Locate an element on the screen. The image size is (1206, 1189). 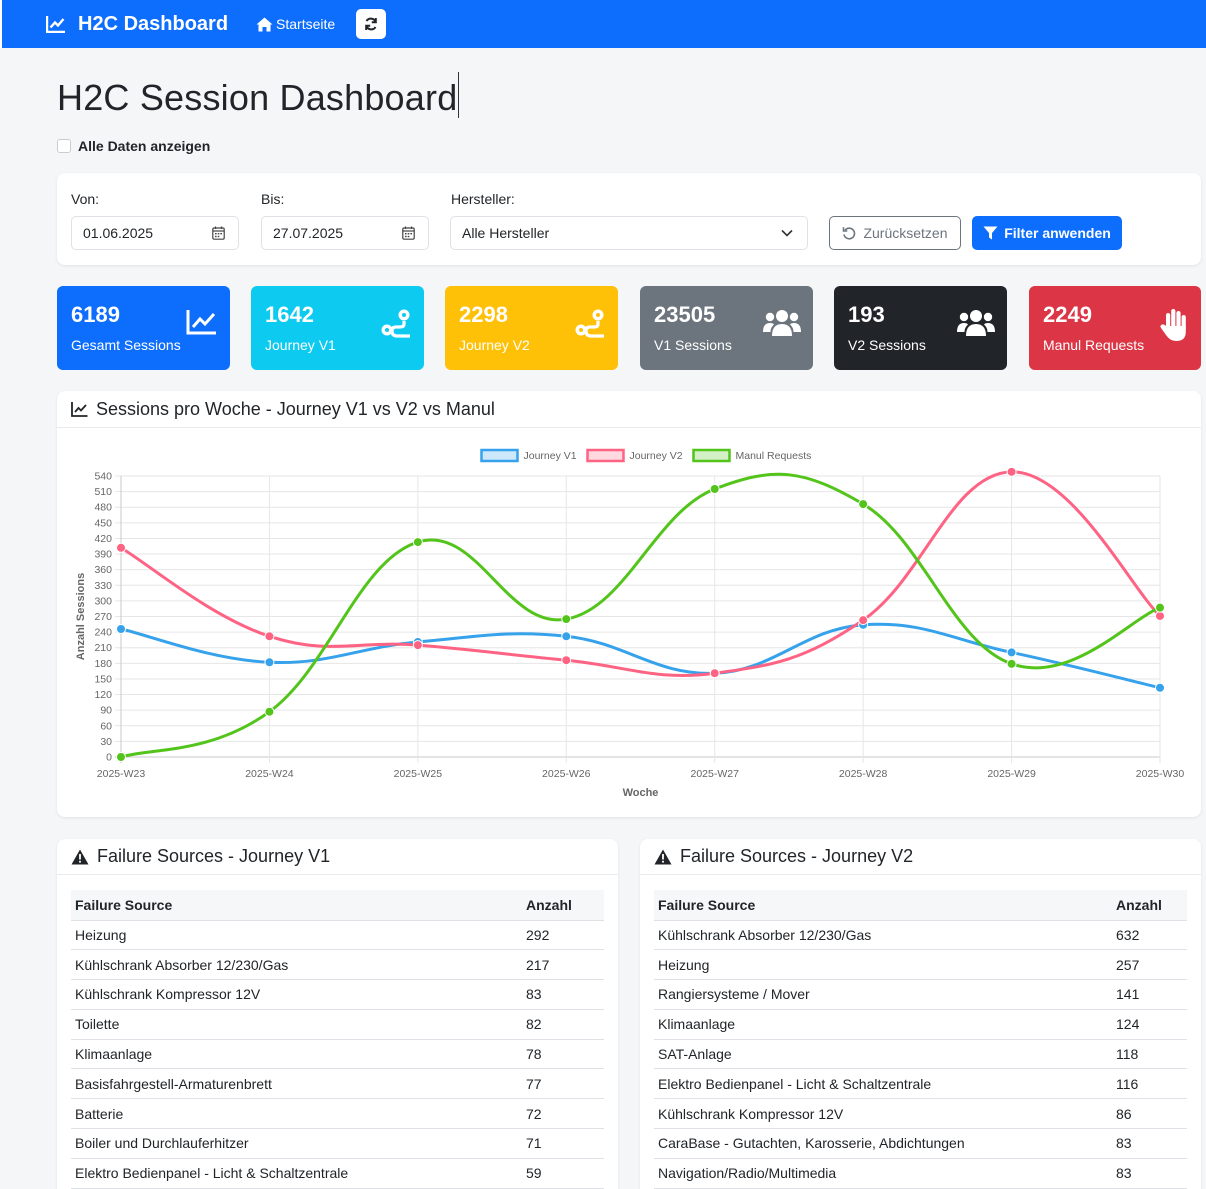
table-row: Batterie 72 is located at coordinates (337, 1114).